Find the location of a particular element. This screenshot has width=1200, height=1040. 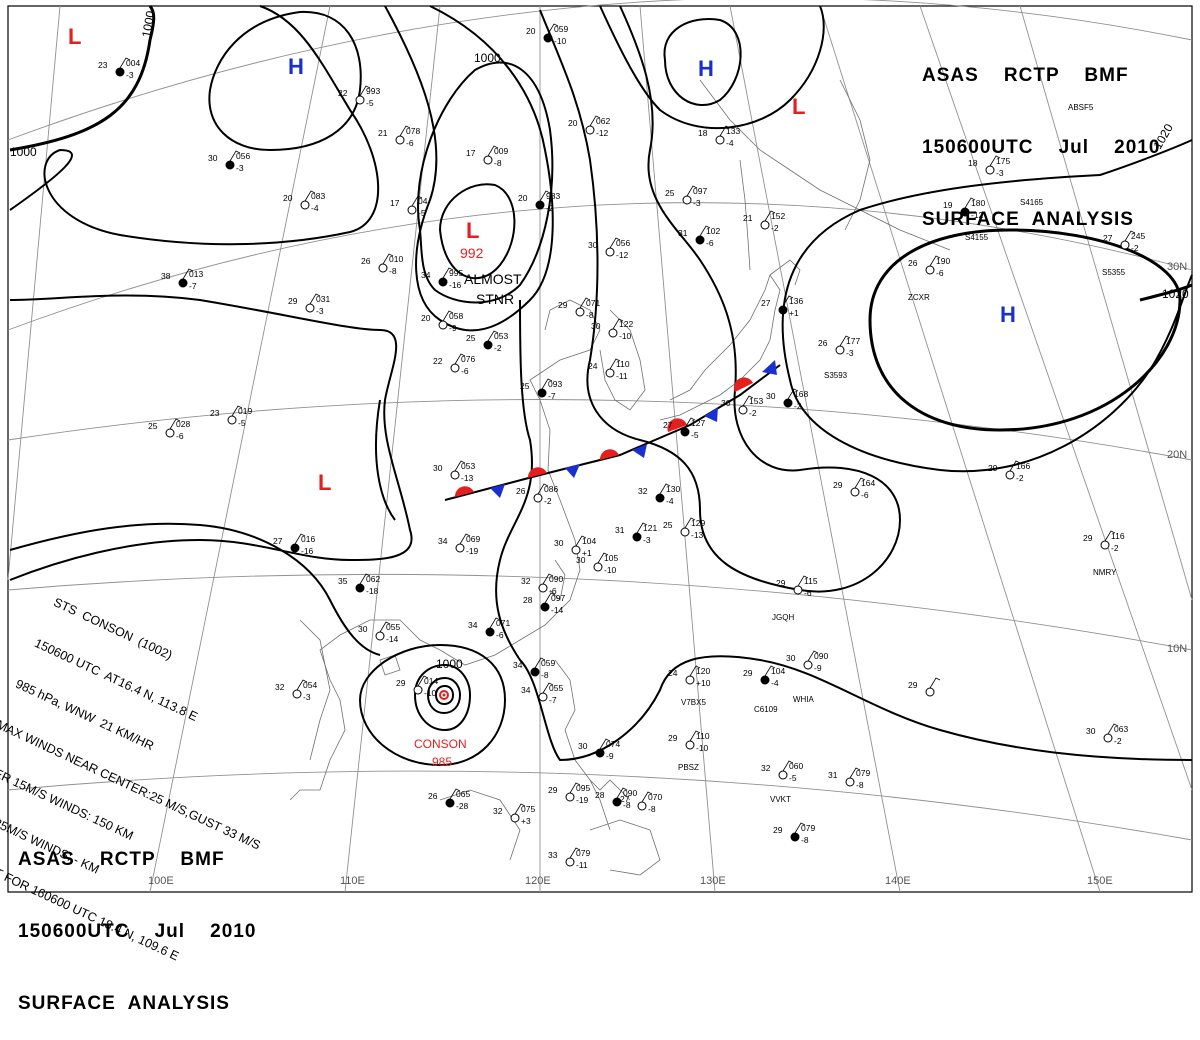

station-pressure: 086 is located at coordinates (551, 489).